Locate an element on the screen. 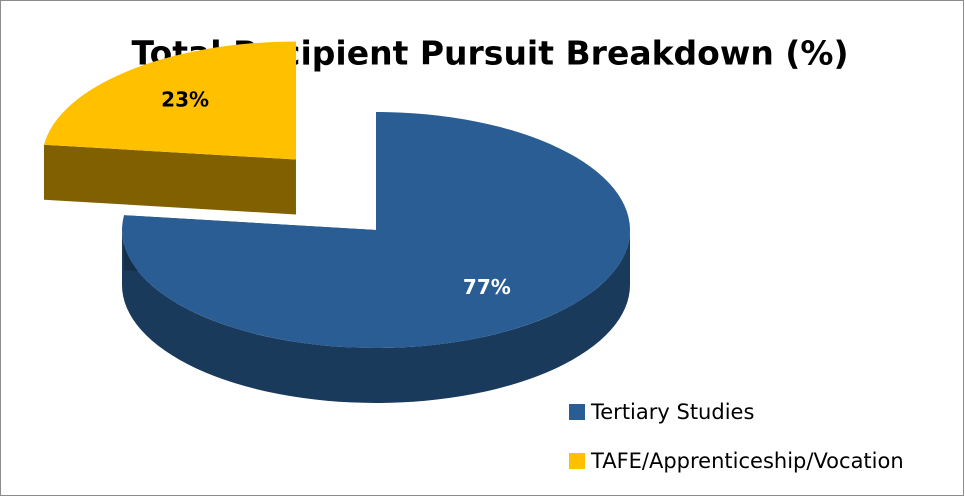 The image size is (965, 497). slice-top is located at coordinates (169, 100).